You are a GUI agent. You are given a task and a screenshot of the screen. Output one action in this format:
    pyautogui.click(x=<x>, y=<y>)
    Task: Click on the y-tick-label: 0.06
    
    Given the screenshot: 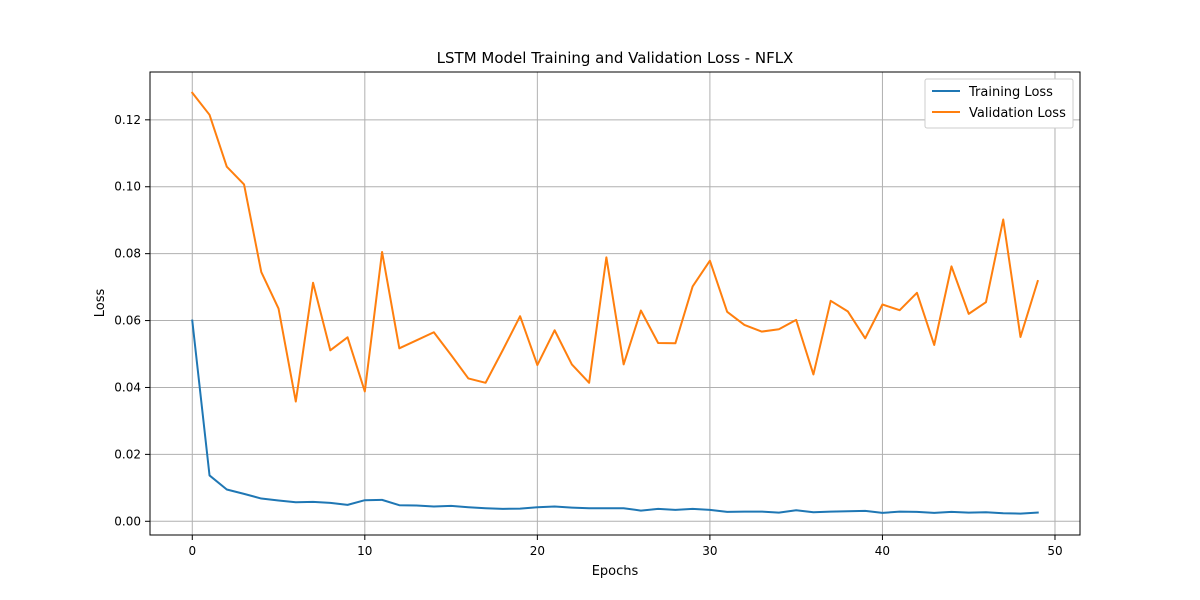 What is the action you would take?
    pyautogui.click(x=127, y=321)
    